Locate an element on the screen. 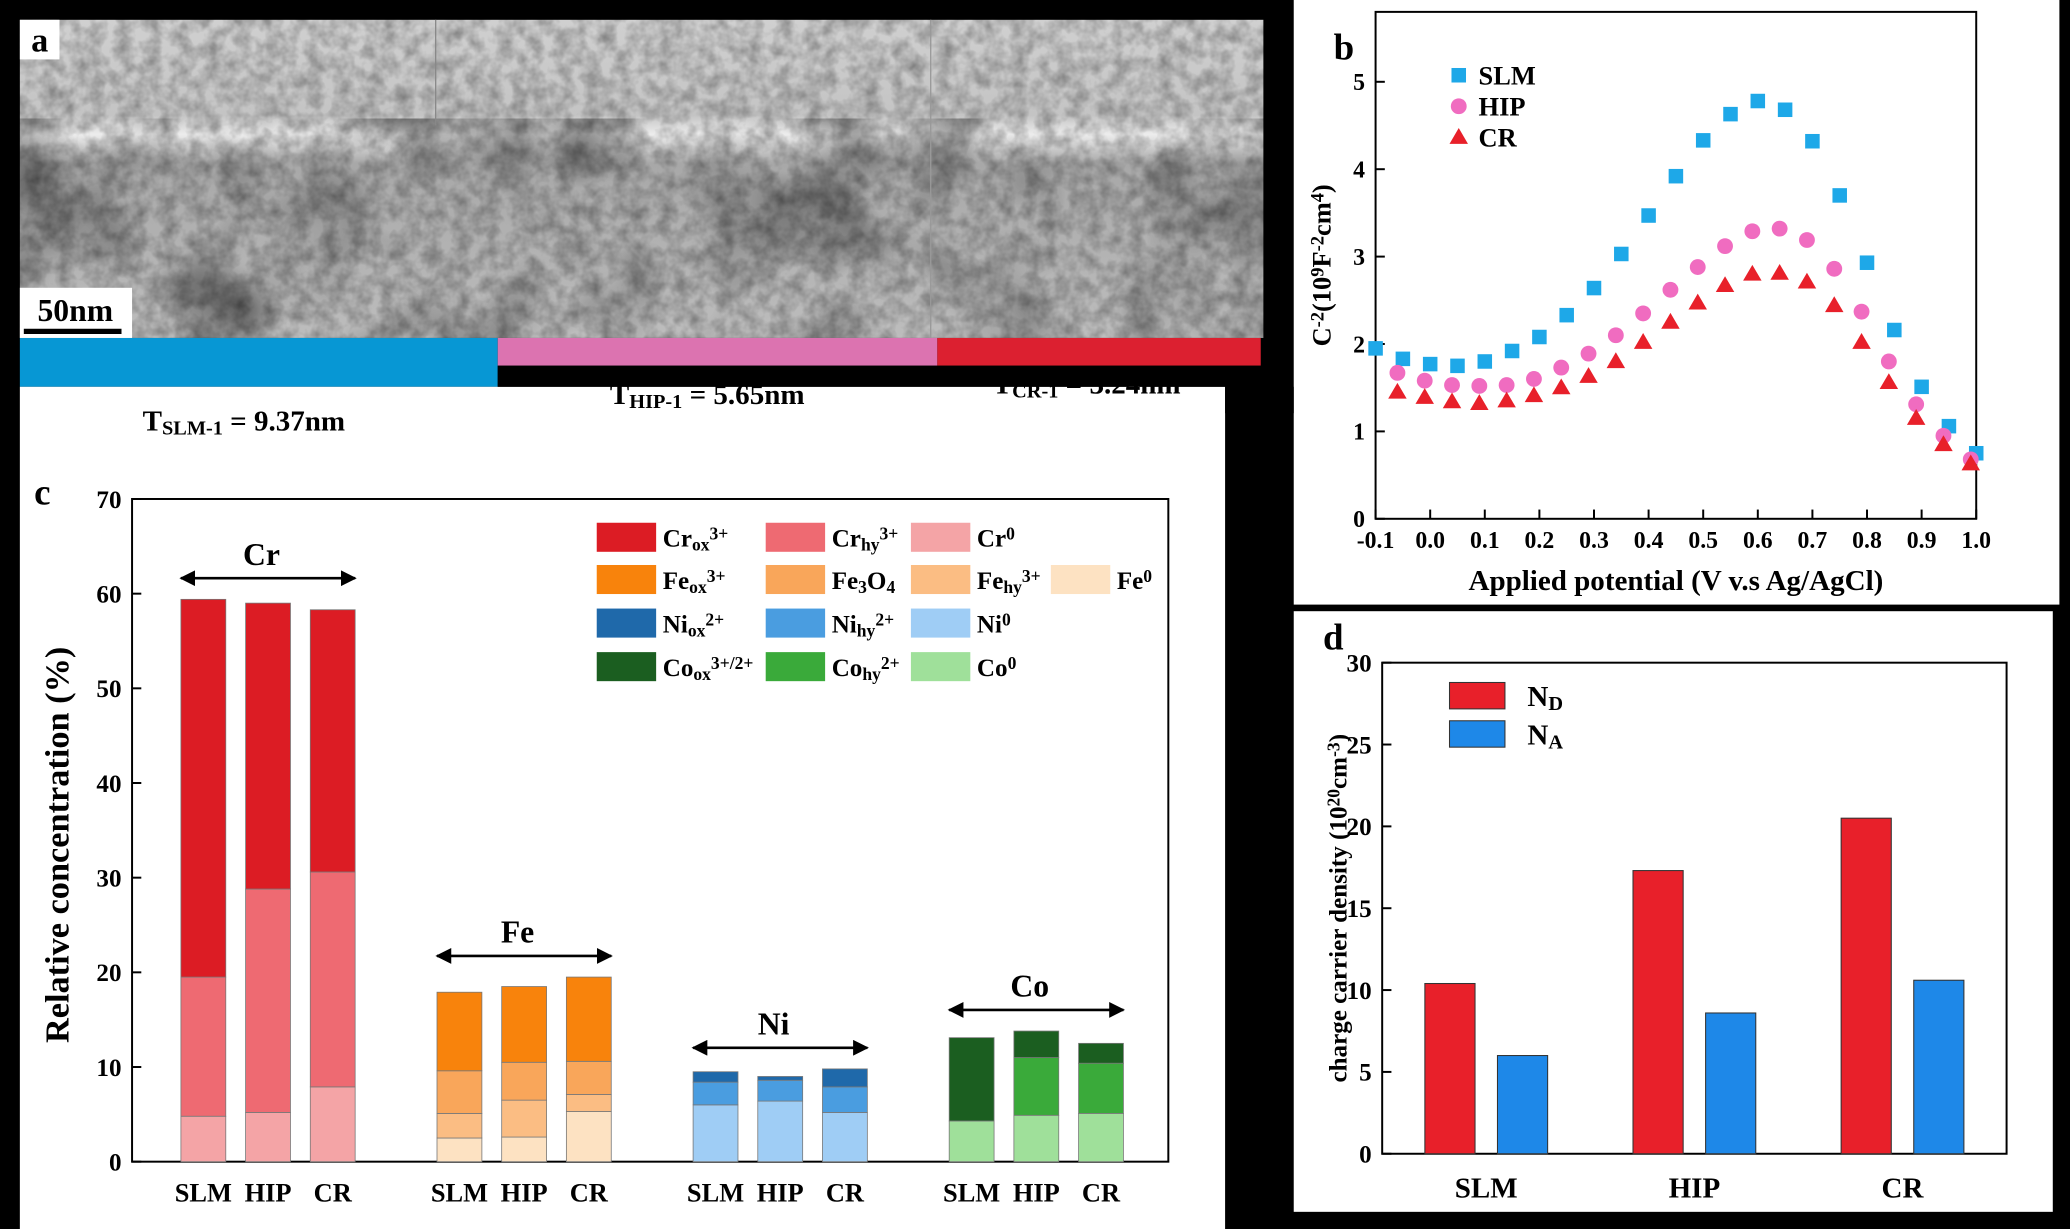 This screenshot has height=1229, width=2070. panel-label: b is located at coordinates (1344, 46).